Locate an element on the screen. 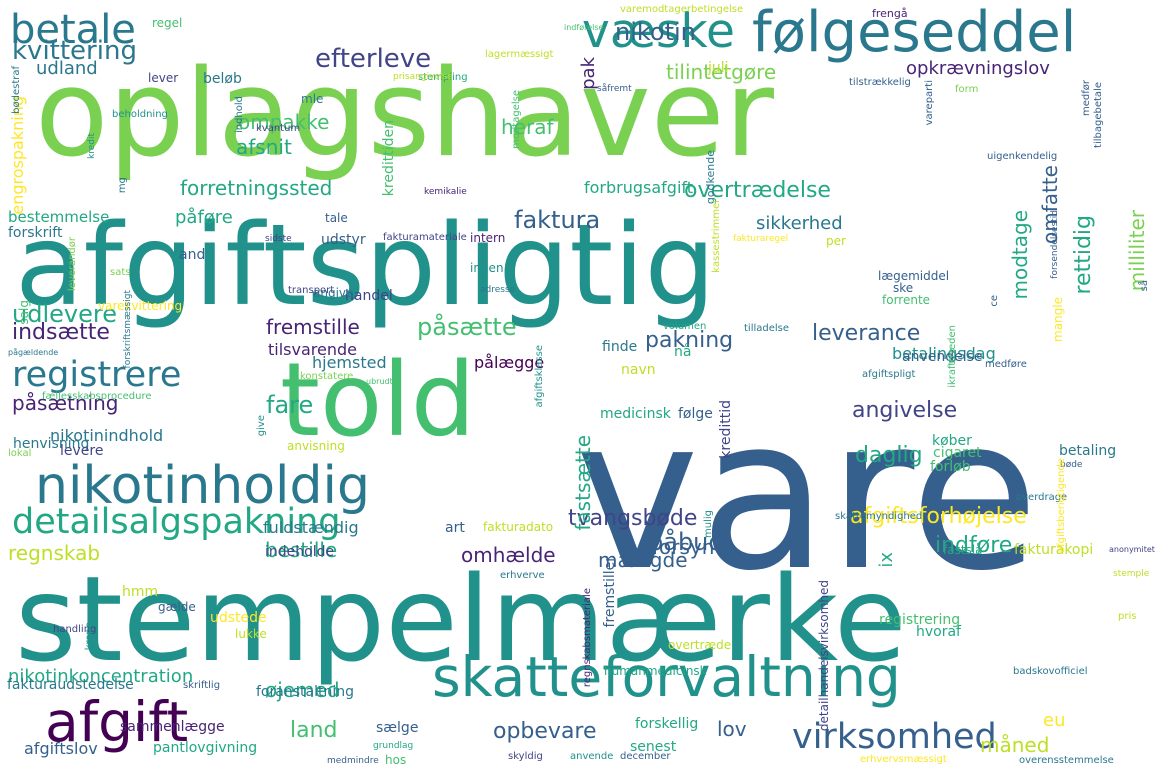  cloud-word: lokal is located at coordinates (20, 453).